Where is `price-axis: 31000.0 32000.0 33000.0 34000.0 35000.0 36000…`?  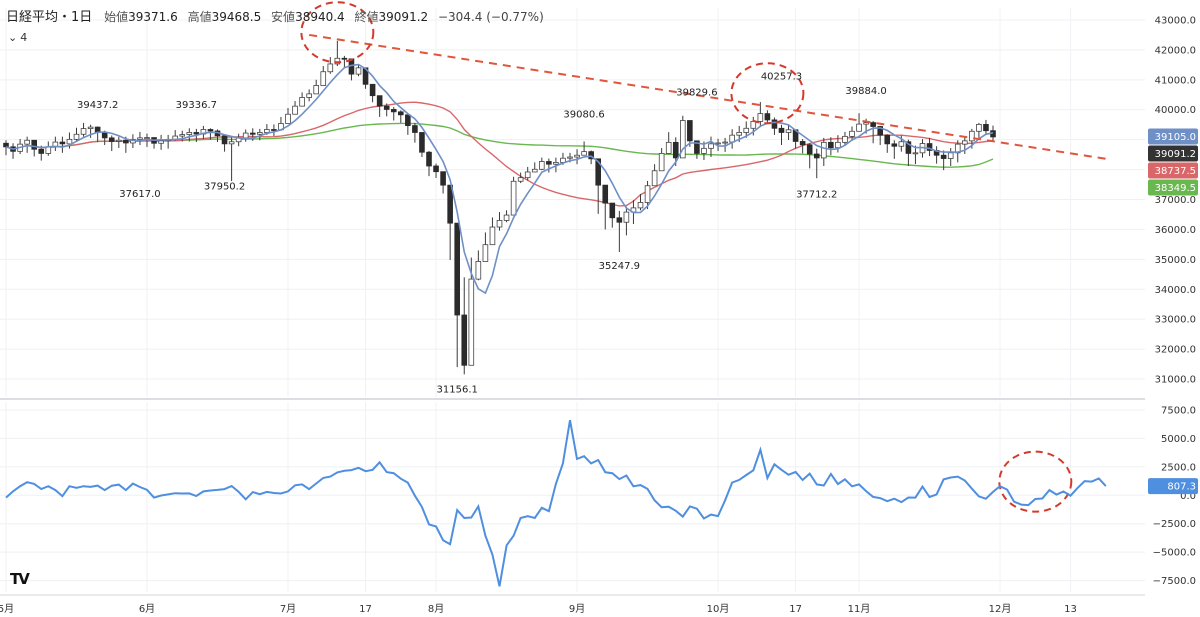 price-axis: 31000.0 32000.0 33000.0 34000.0 35000.0 36000… is located at coordinates (1175, 200).